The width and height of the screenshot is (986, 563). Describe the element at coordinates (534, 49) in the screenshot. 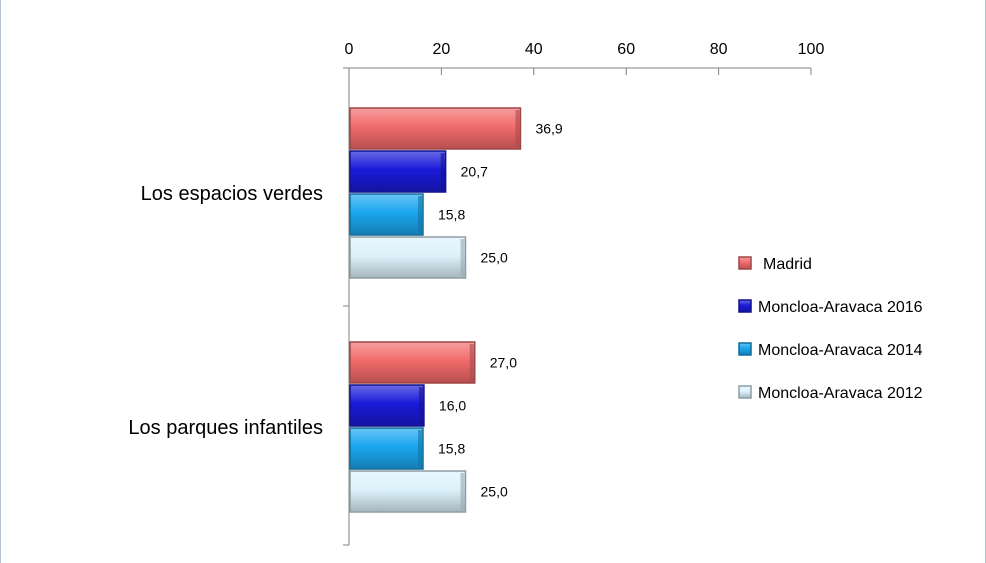

I see `x-tick-label: 40` at that location.